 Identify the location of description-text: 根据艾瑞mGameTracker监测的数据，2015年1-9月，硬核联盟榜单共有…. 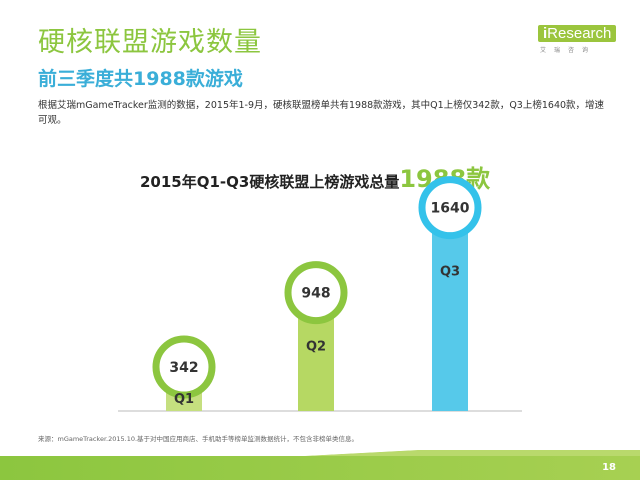
(321, 113).